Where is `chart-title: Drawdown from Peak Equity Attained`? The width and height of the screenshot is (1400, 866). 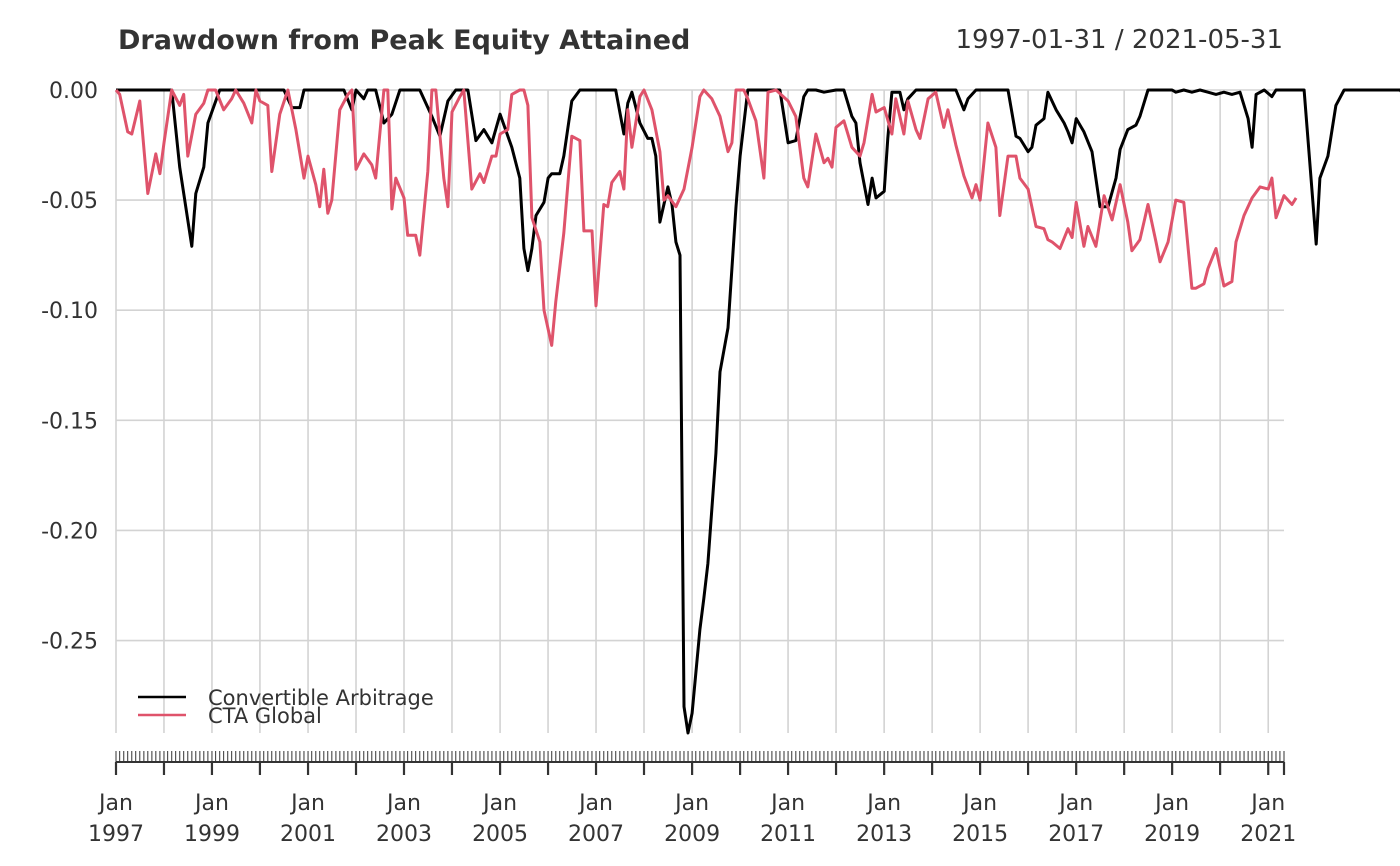 chart-title: Drawdown from Peak Equity Attained is located at coordinates (404, 40).